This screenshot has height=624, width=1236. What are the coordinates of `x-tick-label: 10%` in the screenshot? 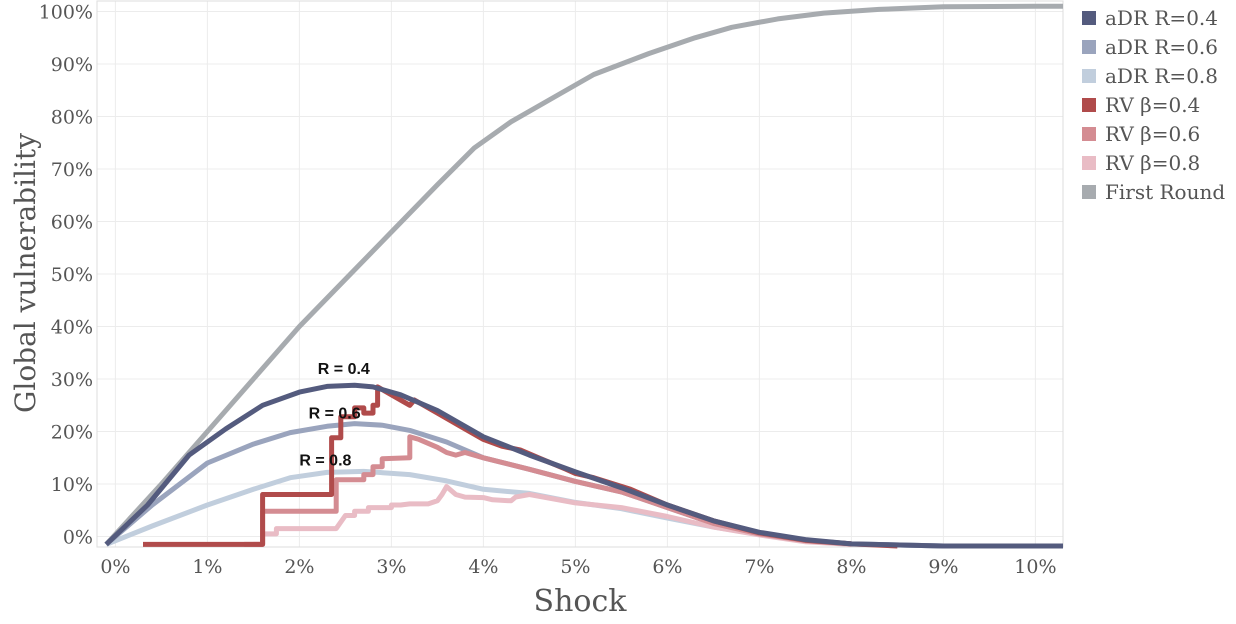 It's located at (1035, 567).